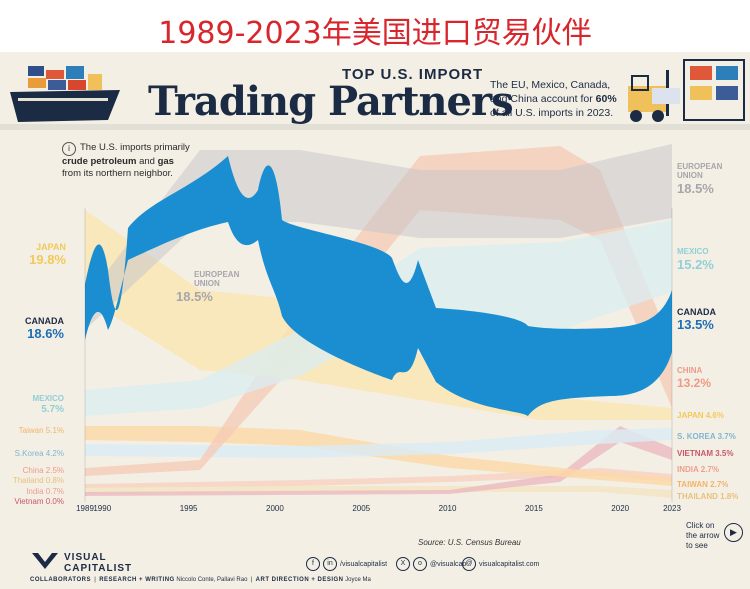 Image resolution: width=750 pixels, height=589 pixels. Describe the element at coordinates (330, 564) in the screenshot. I see `linkedin-icon: in` at that location.